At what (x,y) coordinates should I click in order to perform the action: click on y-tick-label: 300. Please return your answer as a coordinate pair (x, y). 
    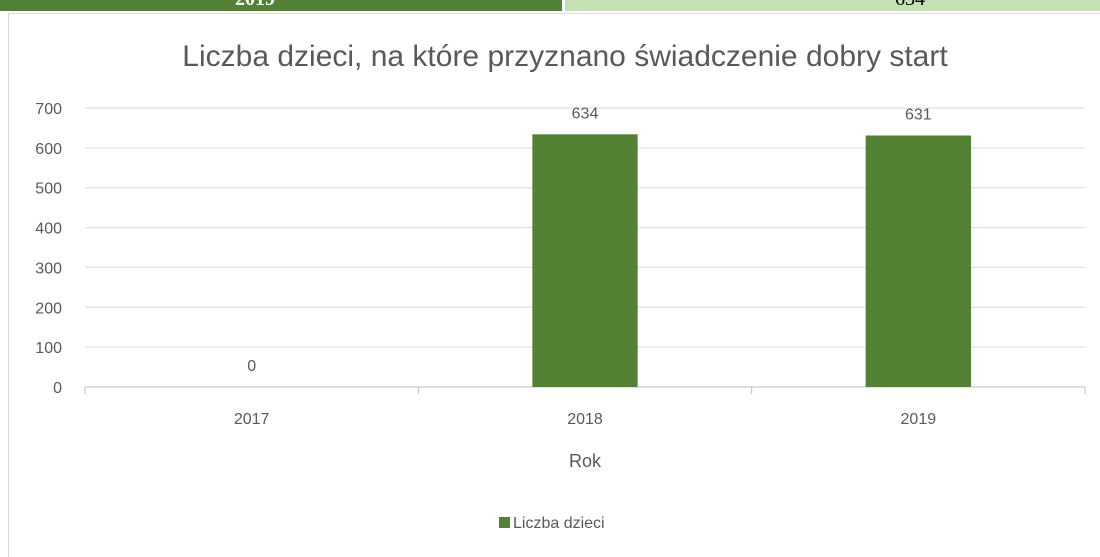
    Looking at the image, I should click on (48, 268).